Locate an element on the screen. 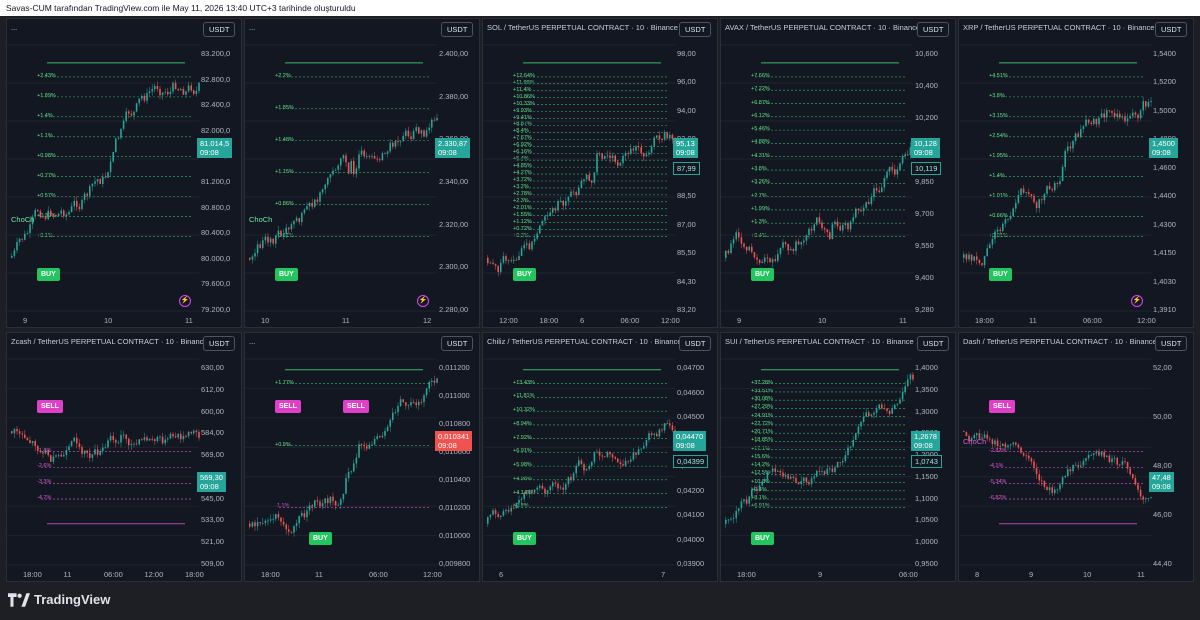 The image size is (1200, 620). price-axis-label: 83.200,0 is located at coordinates (216, 53).